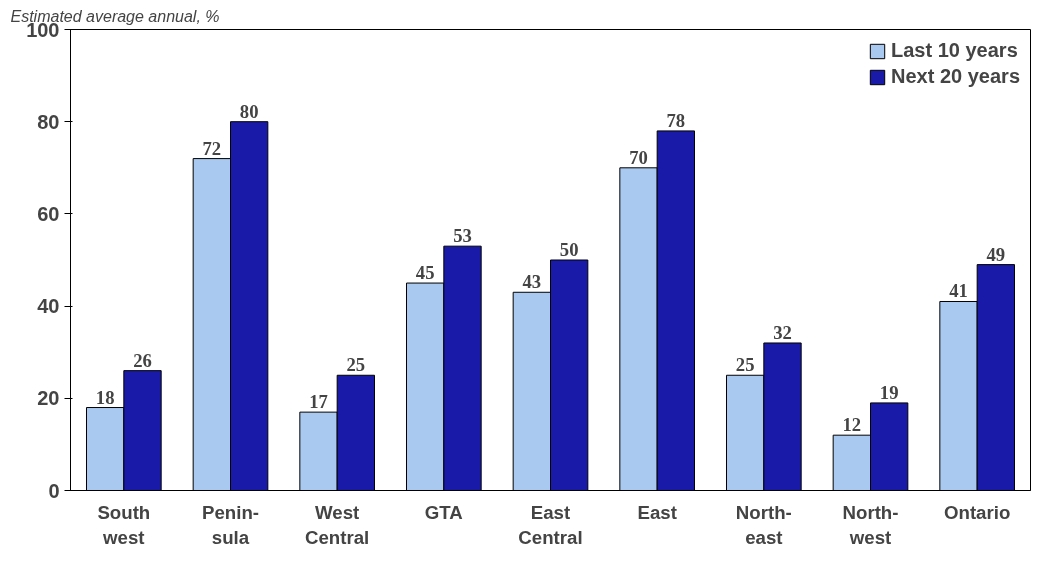 Image resolution: width=1046 pixels, height=578 pixels. I want to click on x-tick-label: Penin- sula, so click(231, 524).